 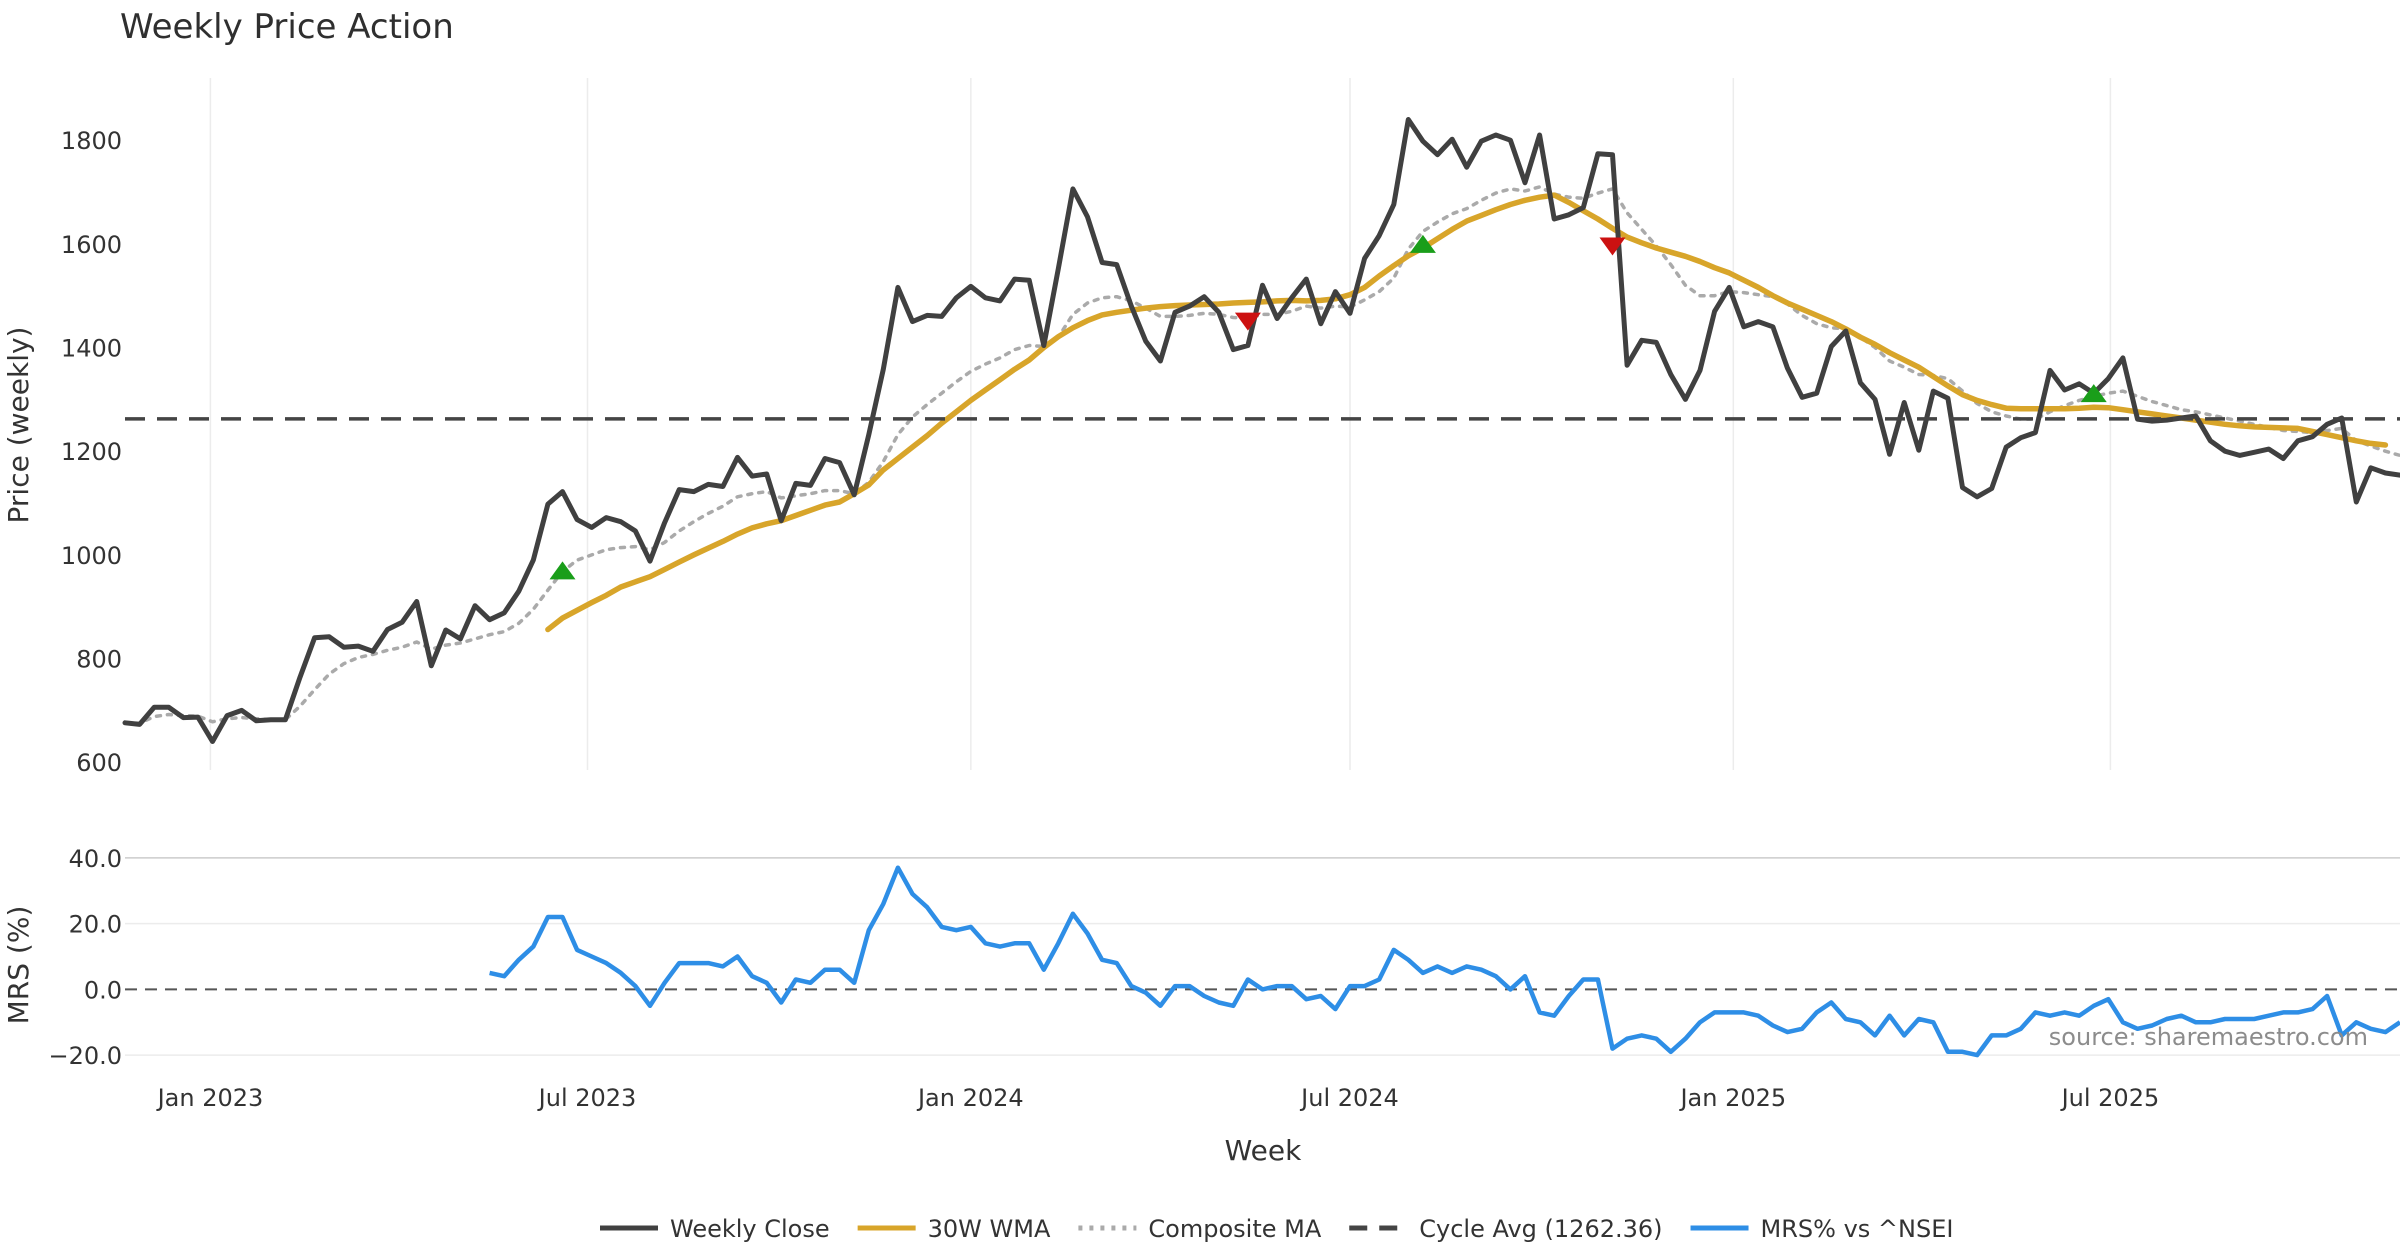 What do you see at coordinates (18, 965) in the screenshot?
I see `mrs-y-axis-label: MRS (%)` at bounding box center [18, 965].